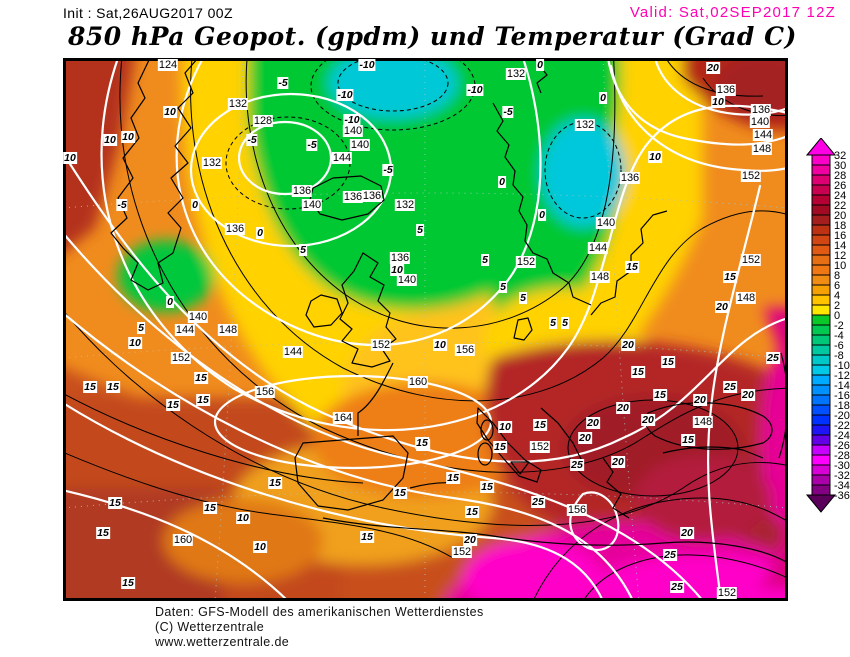 The width and height of the screenshot is (850, 657). I want to click on colorbar-tick-label: 8, so click(837, 276).